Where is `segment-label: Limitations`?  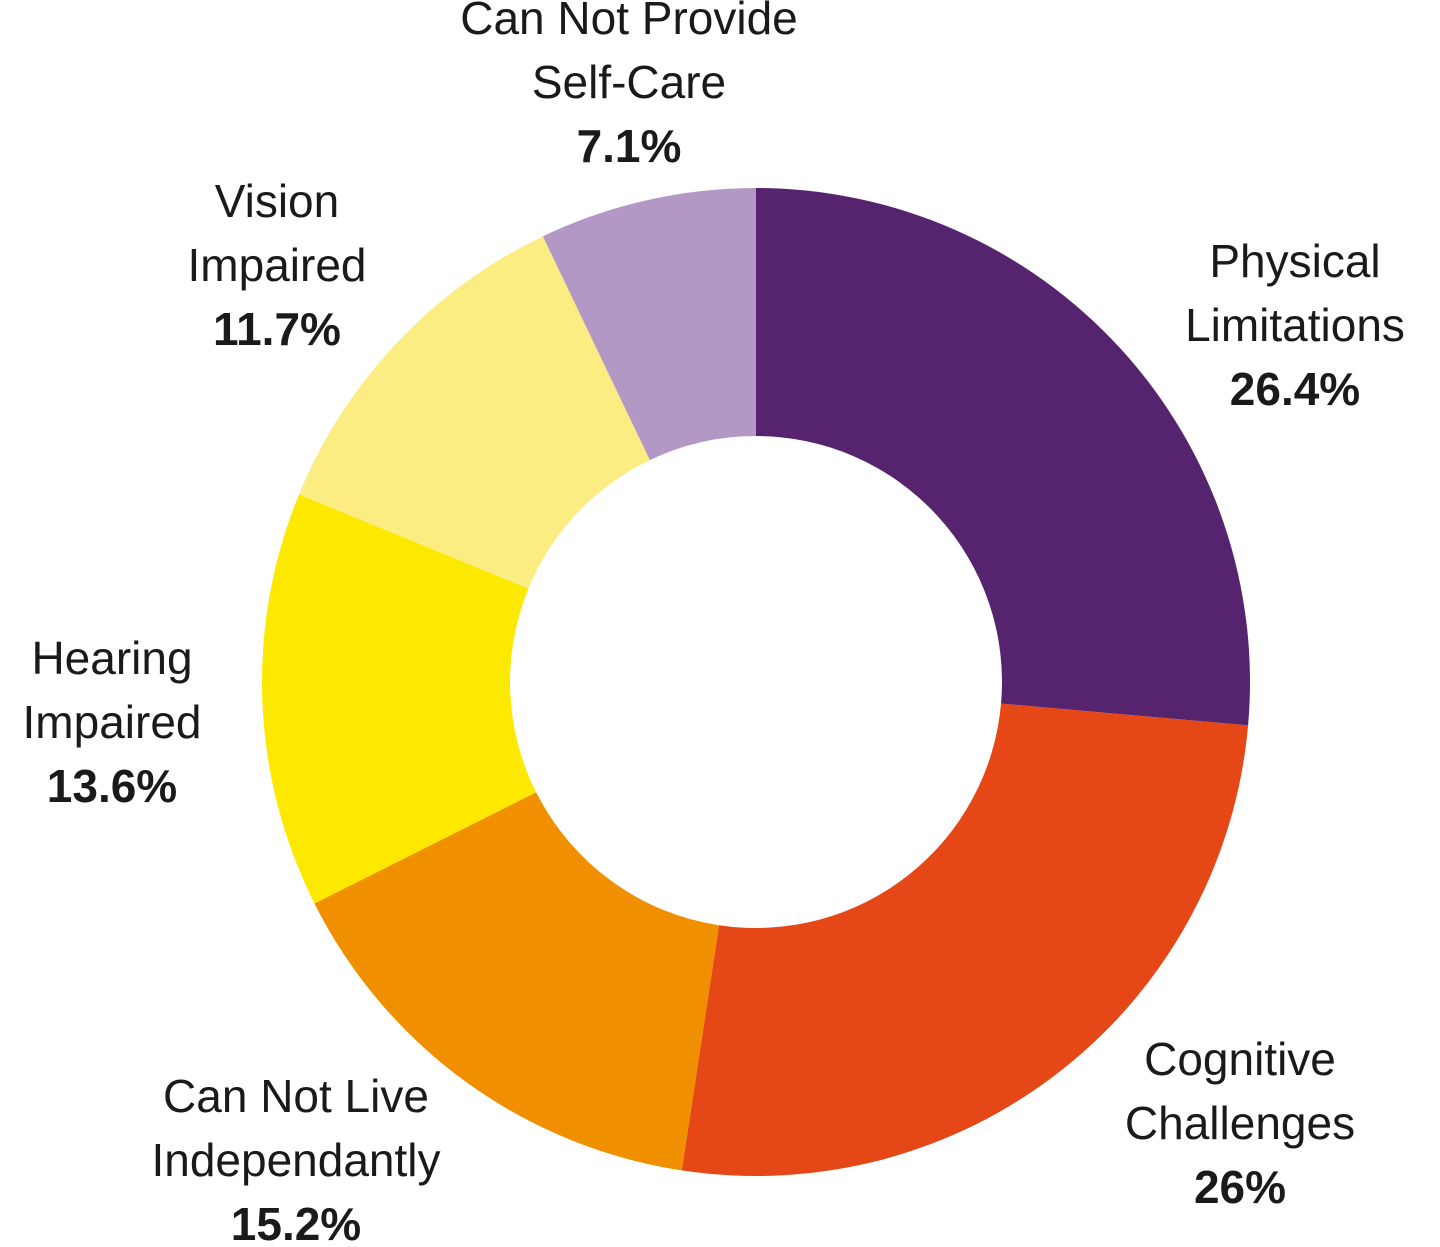 segment-label: Limitations is located at coordinates (1295, 325).